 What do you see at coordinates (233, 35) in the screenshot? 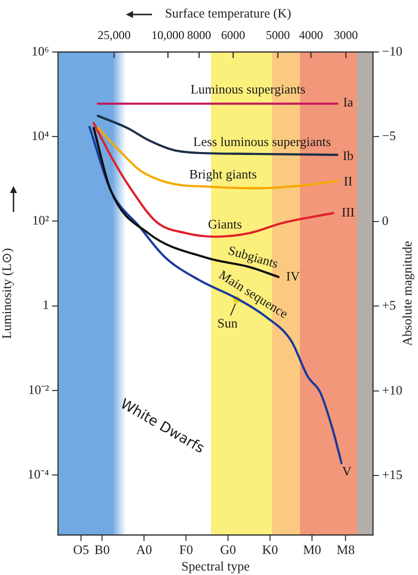
I see `text: 6000` at bounding box center [233, 35].